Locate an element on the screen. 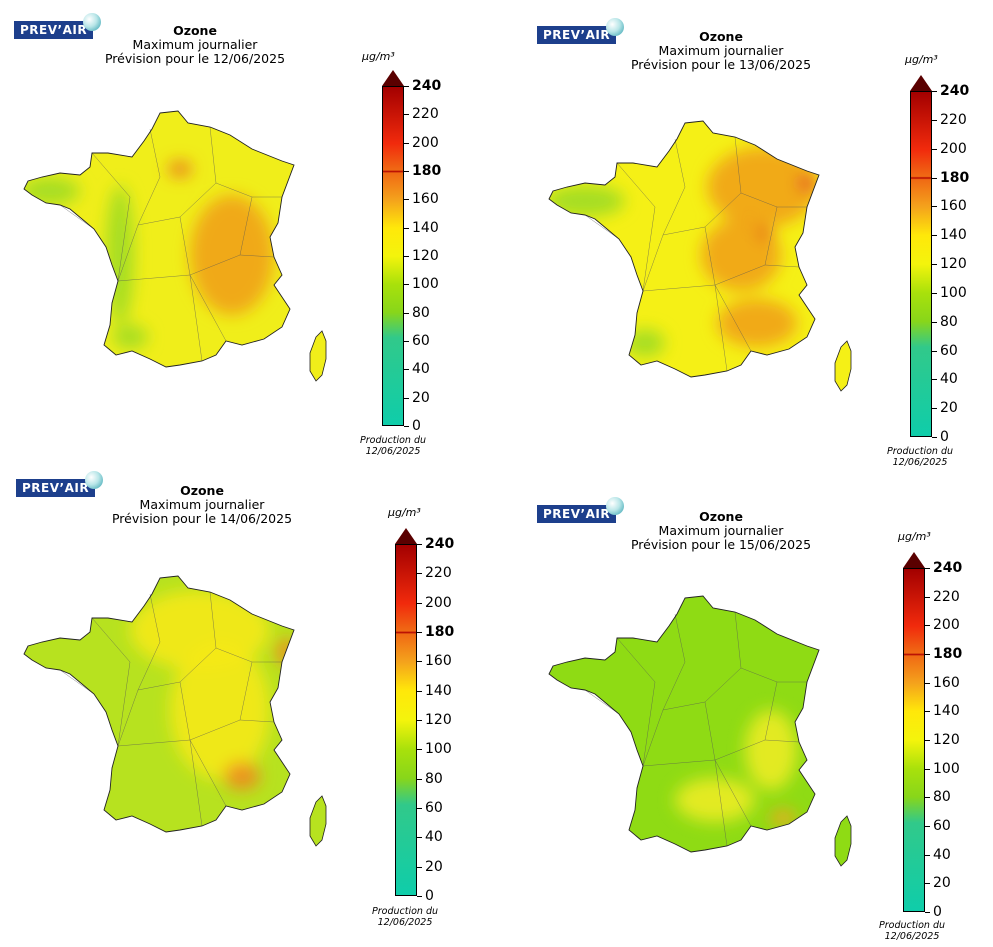 The width and height of the screenshot is (993, 947). ozone-concentration-field is located at coordinates (684, 724).